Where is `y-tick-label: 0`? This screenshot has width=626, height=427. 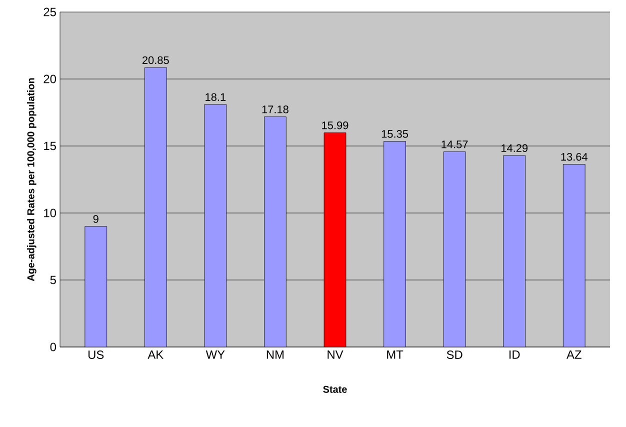 y-tick-label: 0 is located at coordinates (53, 347).